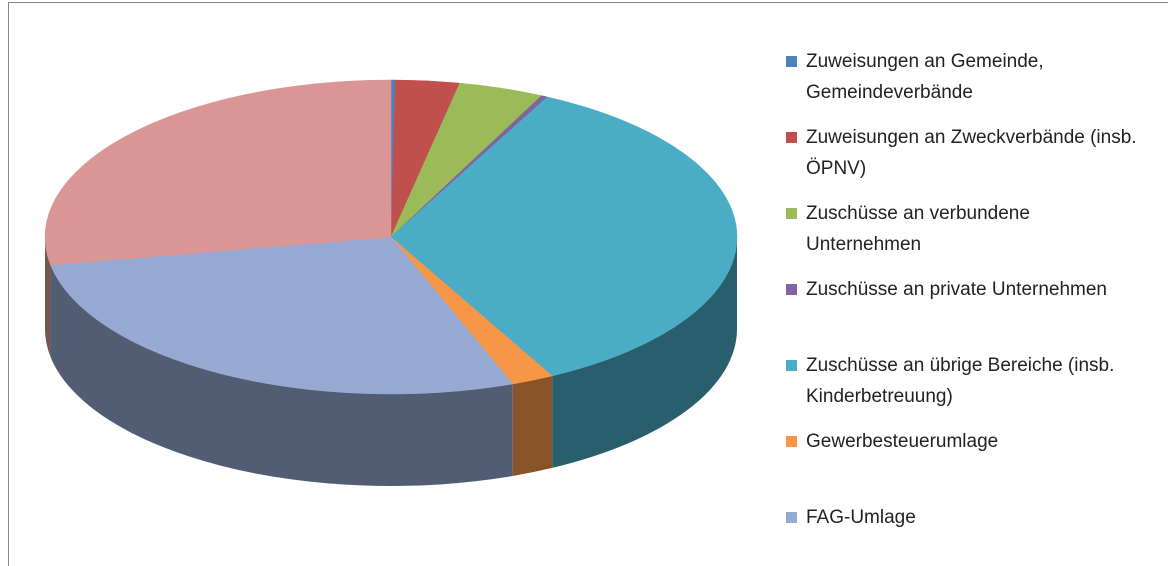  What do you see at coordinates (918, 229) in the screenshot?
I see `legend-label: Zuschüsse an verbundene Unternehmen` at bounding box center [918, 229].